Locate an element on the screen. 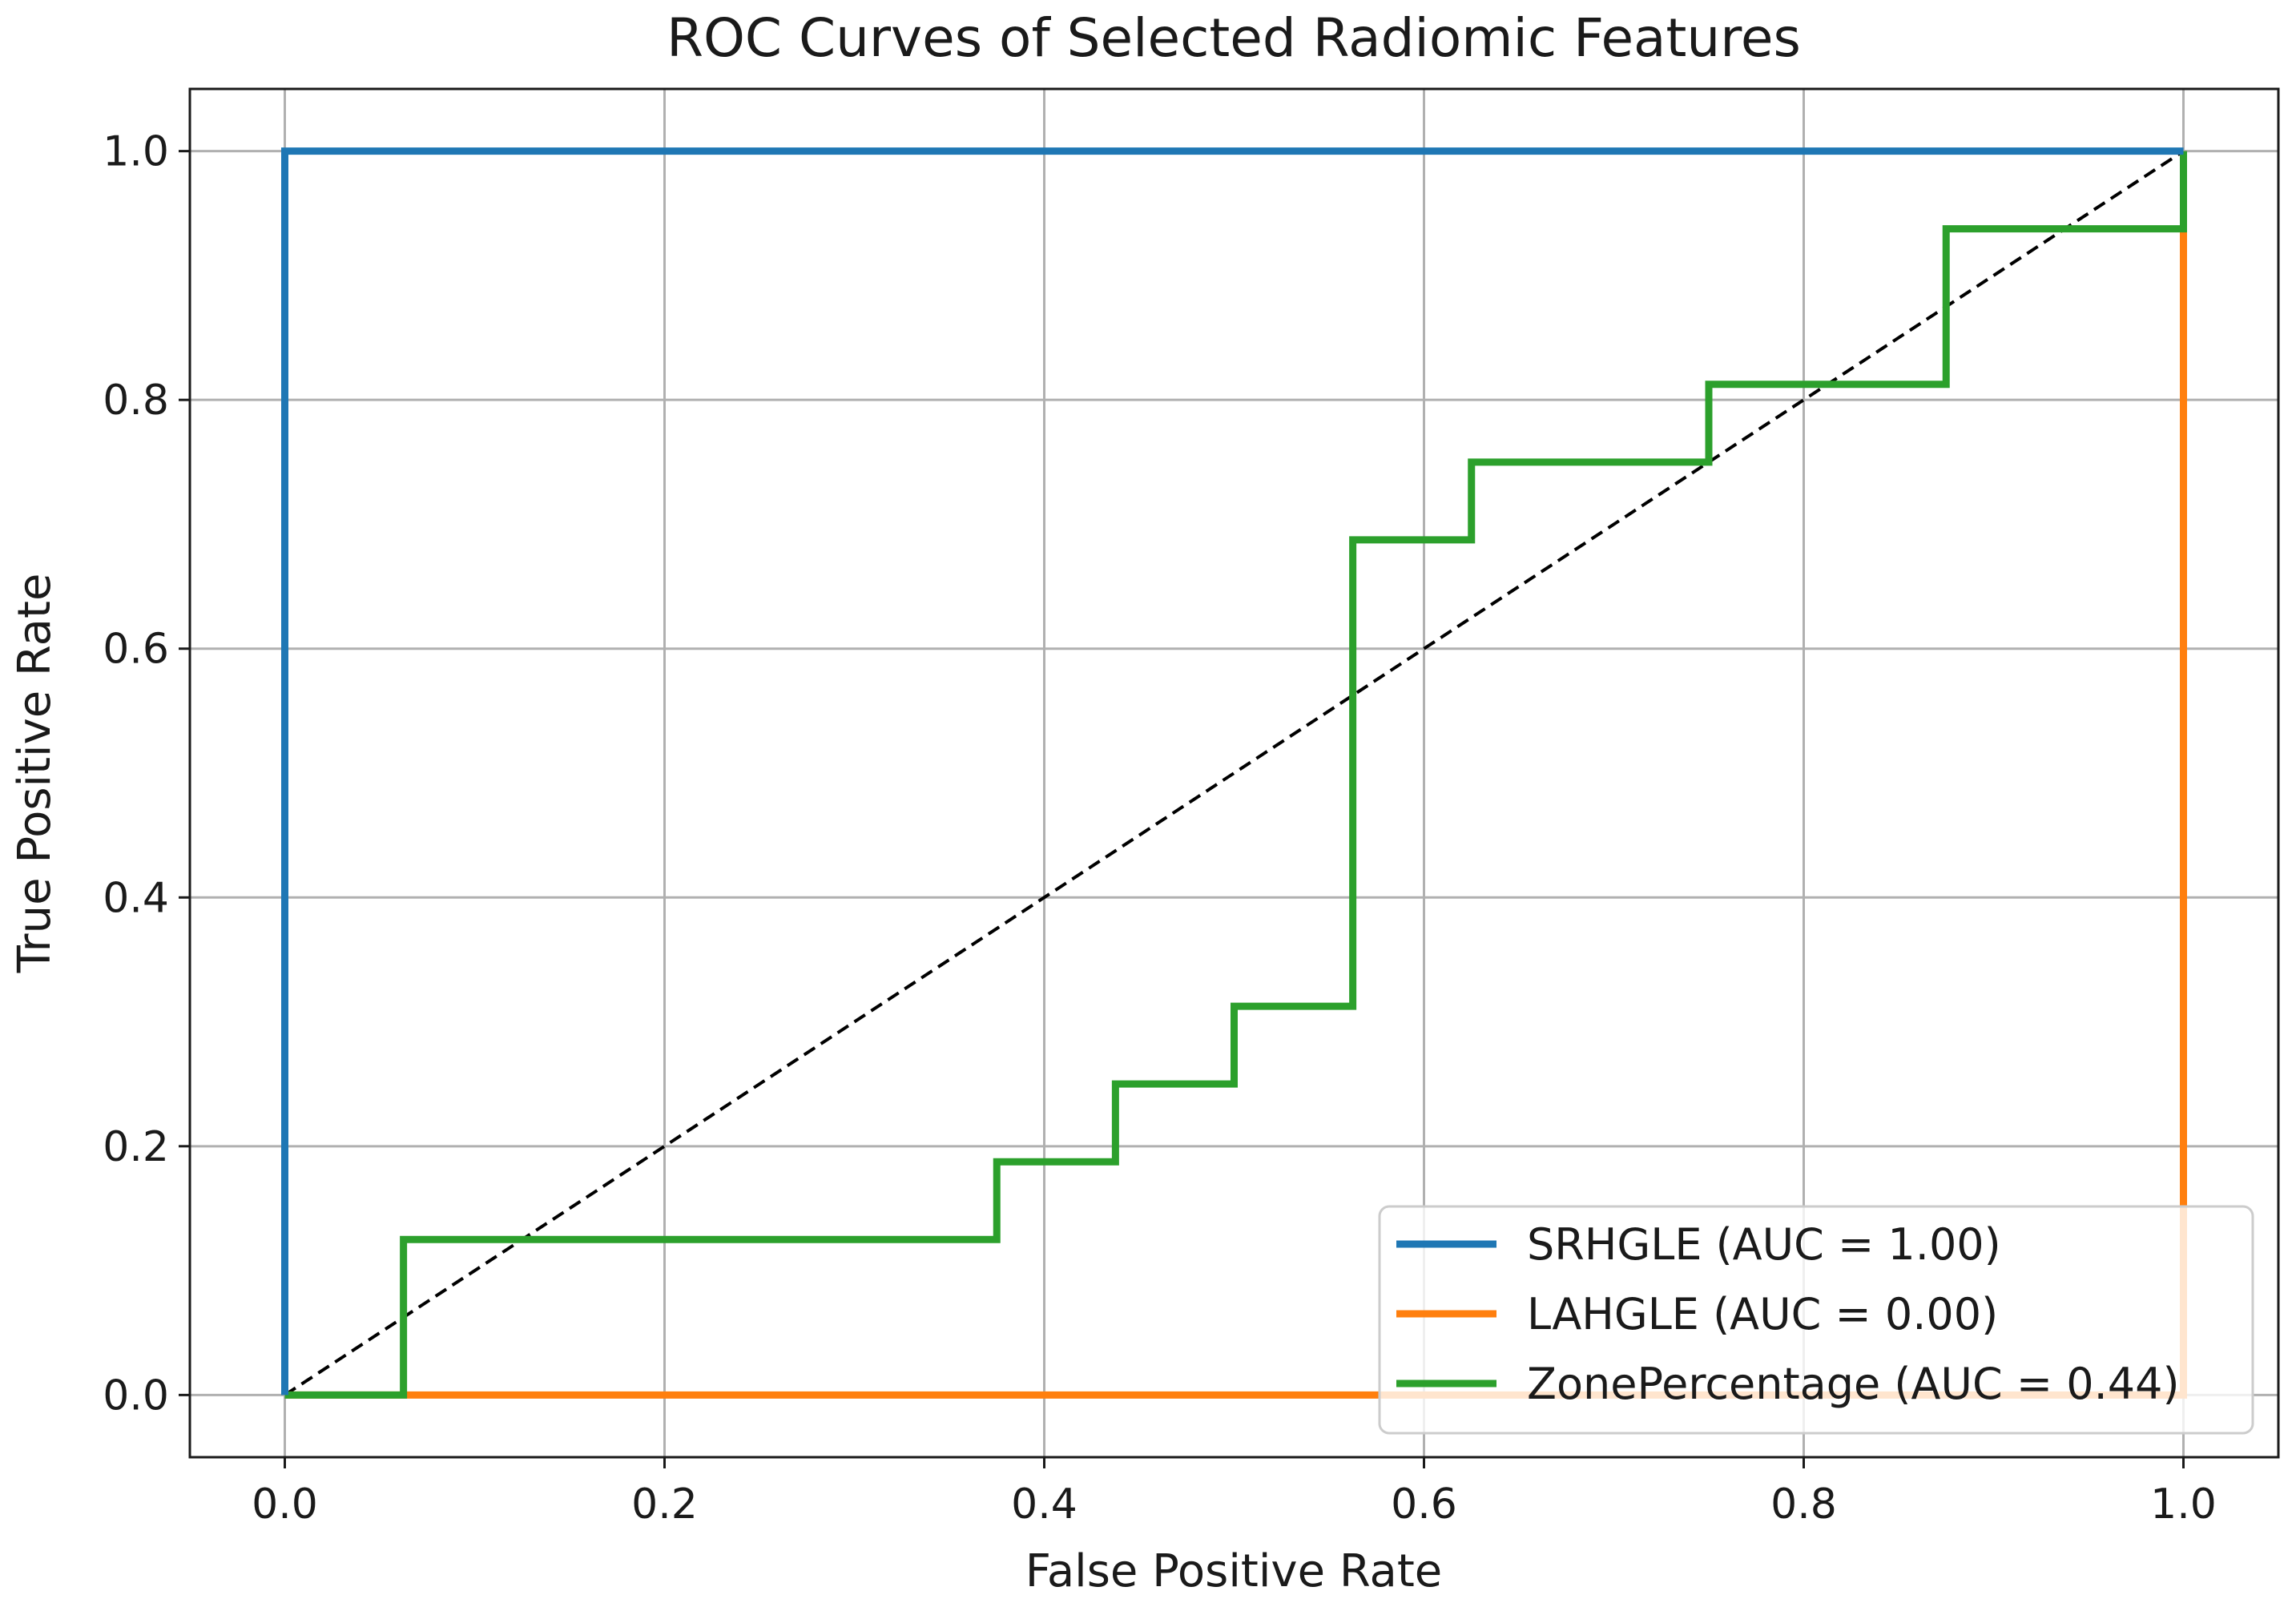 The height and width of the screenshot is (1603, 2296). x-axis-label: False Positive Rate is located at coordinates (1233, 1571).